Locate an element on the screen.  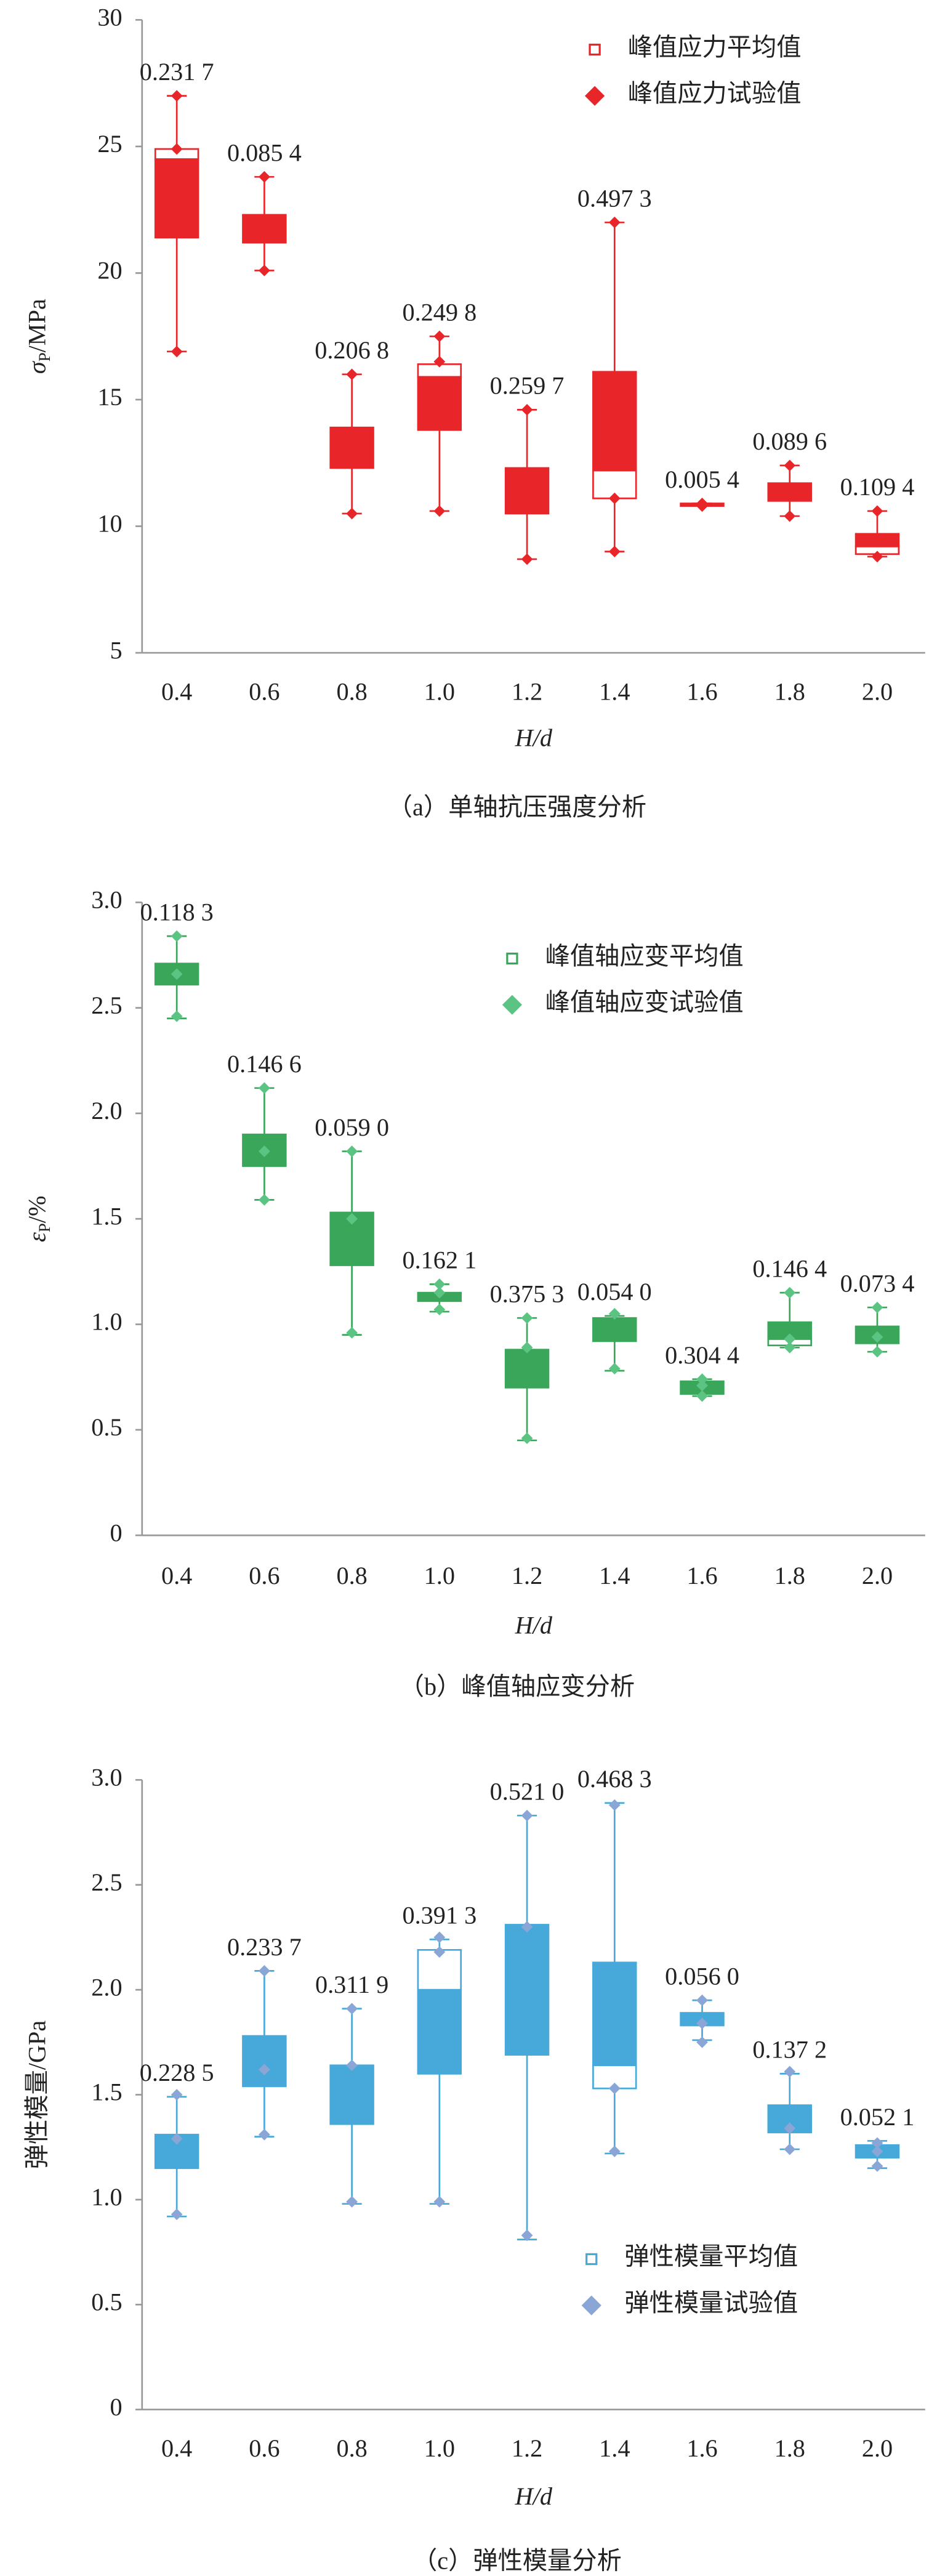
annotation: 0.146 4 is located at coordinates (790, 1268).